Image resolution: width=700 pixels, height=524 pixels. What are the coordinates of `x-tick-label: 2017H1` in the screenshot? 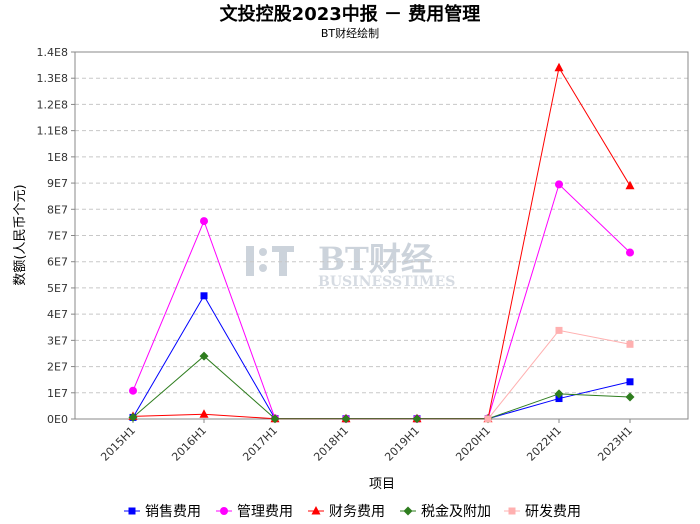 It's located at (260, 444).